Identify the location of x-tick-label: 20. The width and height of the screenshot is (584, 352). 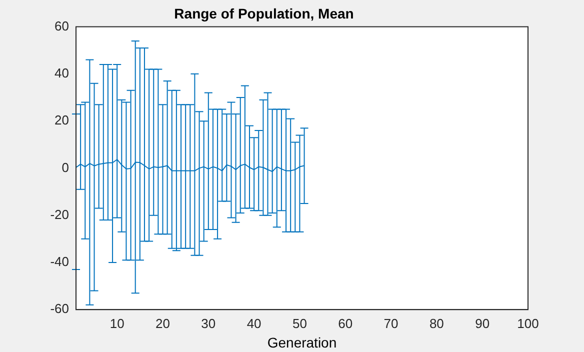
(163, 323).